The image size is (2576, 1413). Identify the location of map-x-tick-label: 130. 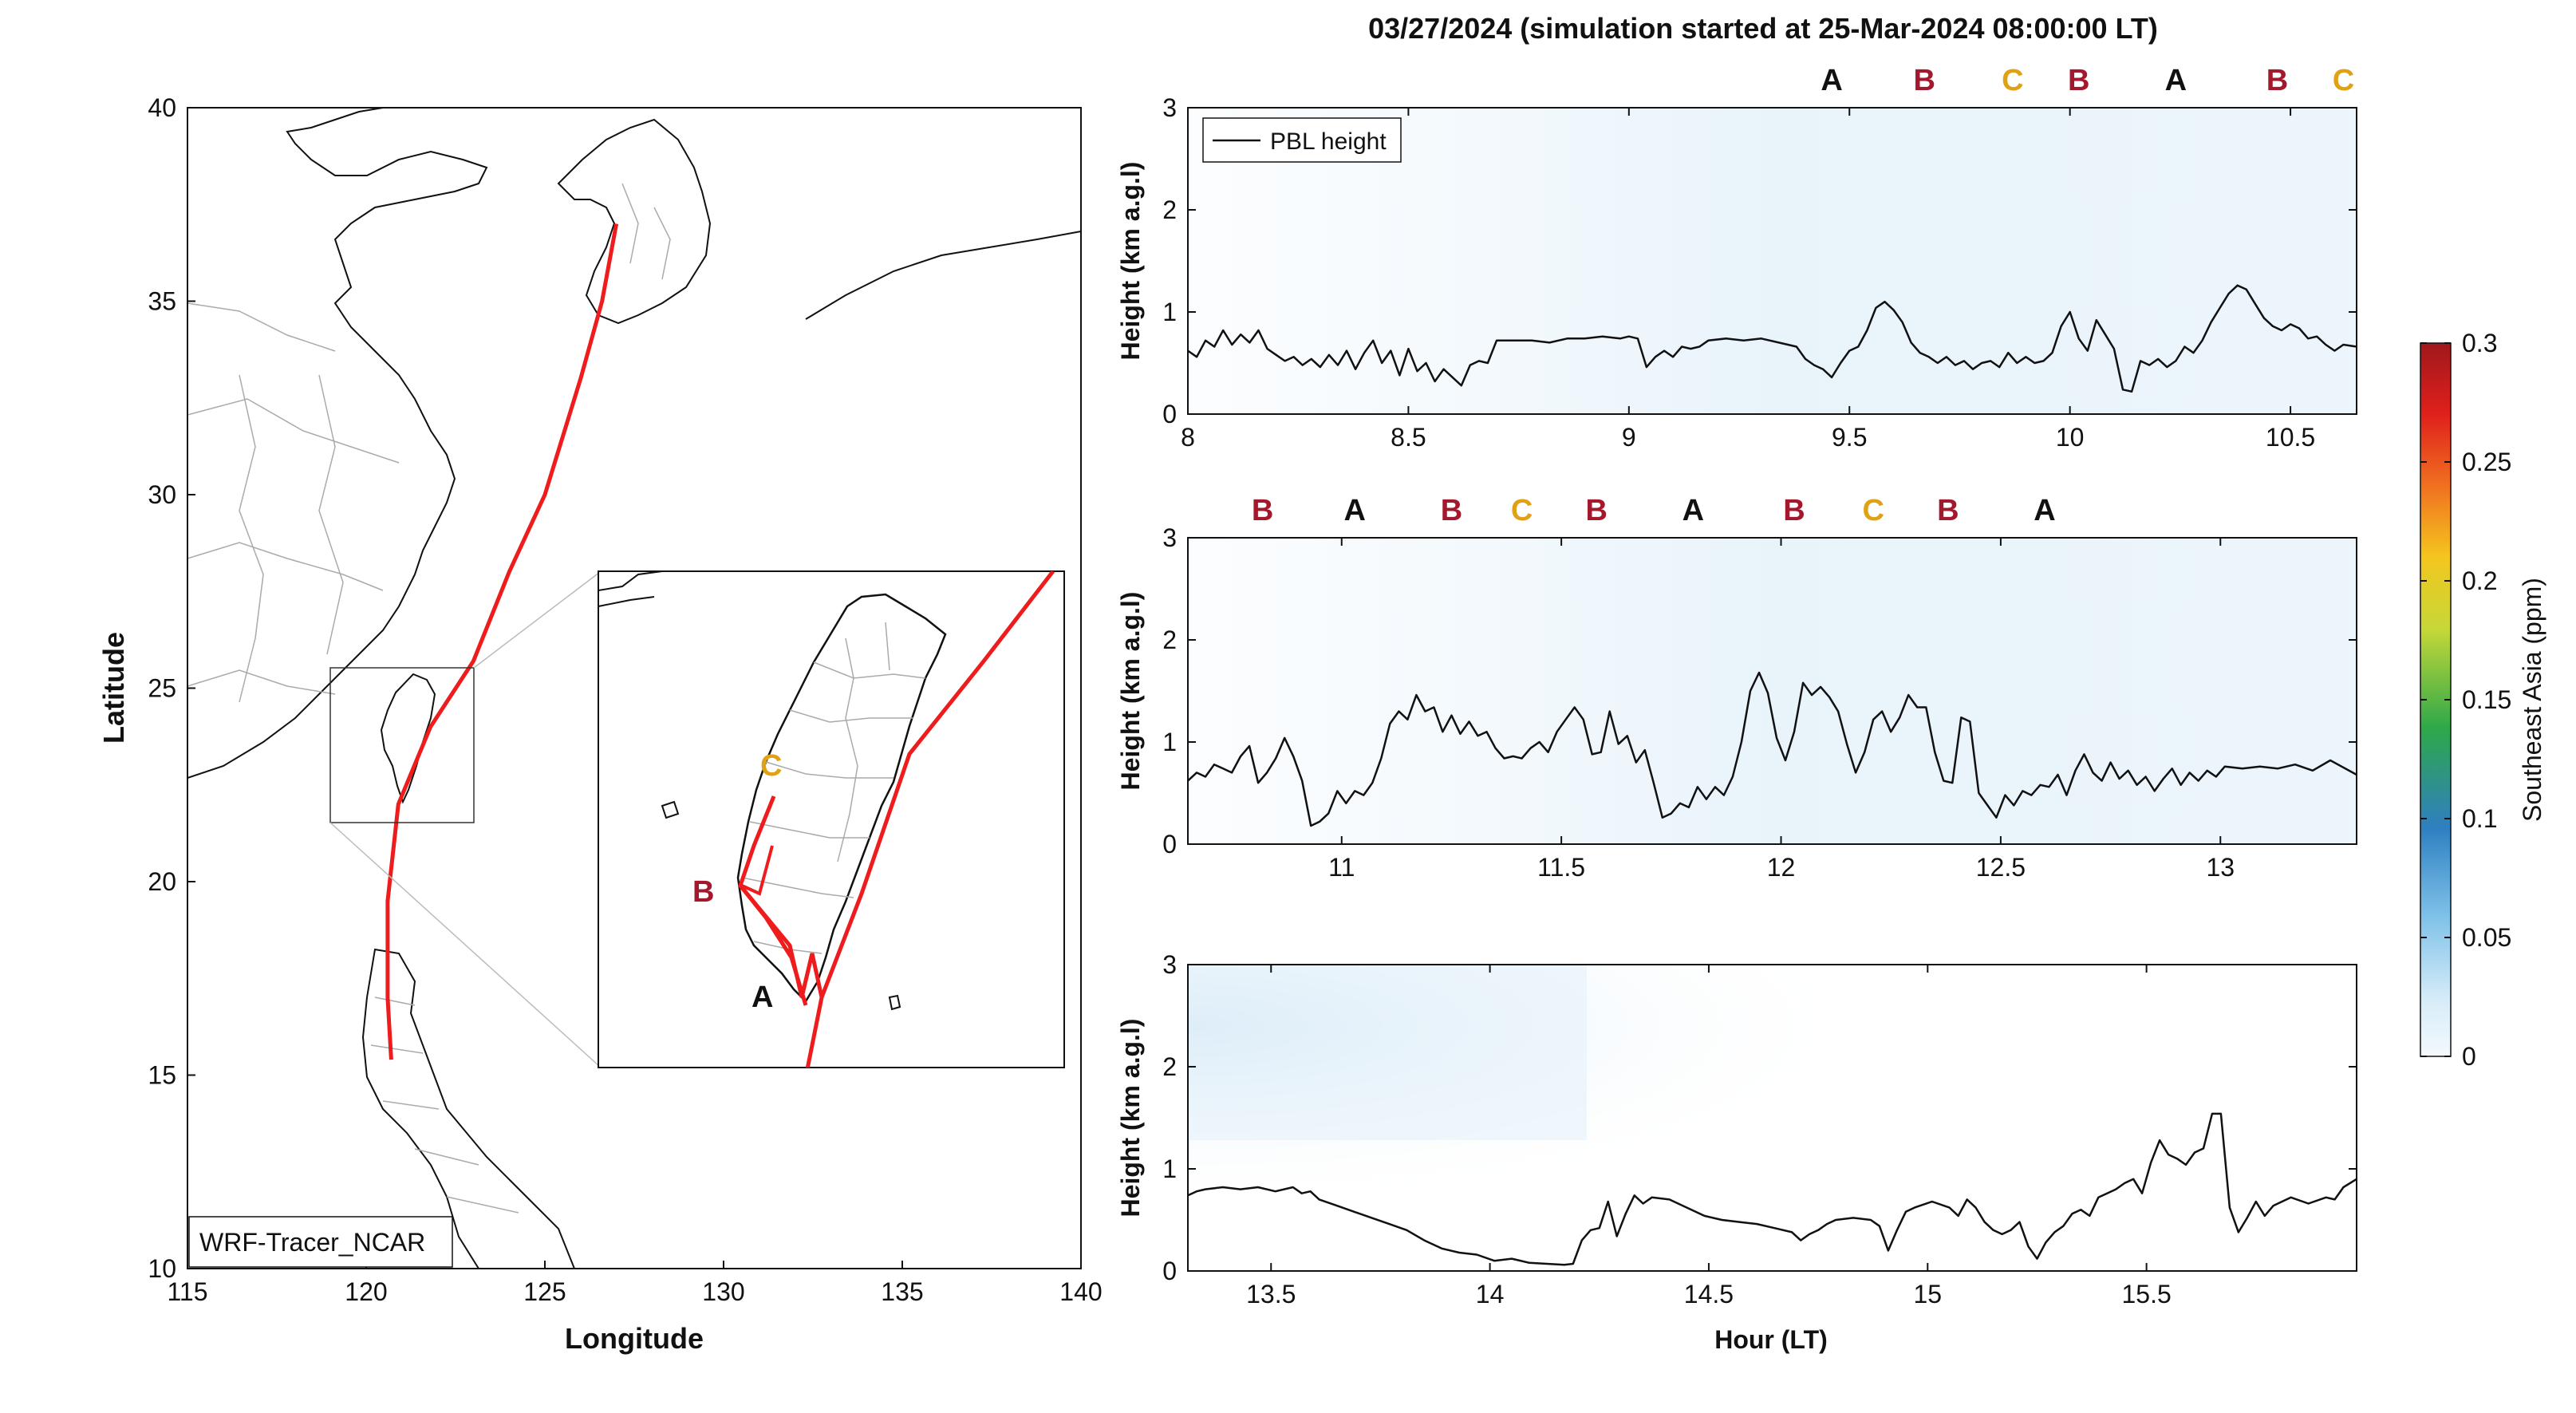
(723, 1291).